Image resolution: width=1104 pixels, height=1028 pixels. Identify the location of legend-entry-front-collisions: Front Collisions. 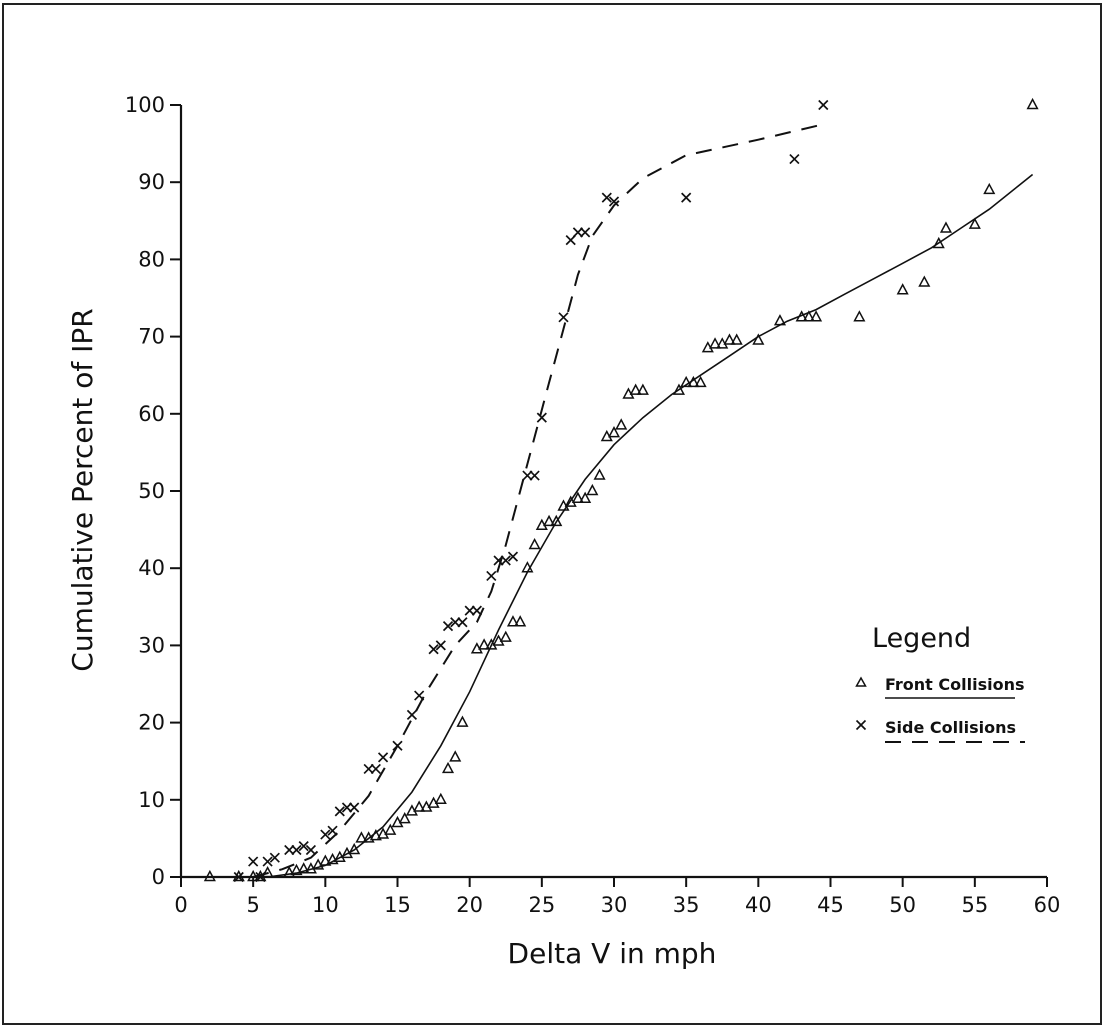
(955, 684).